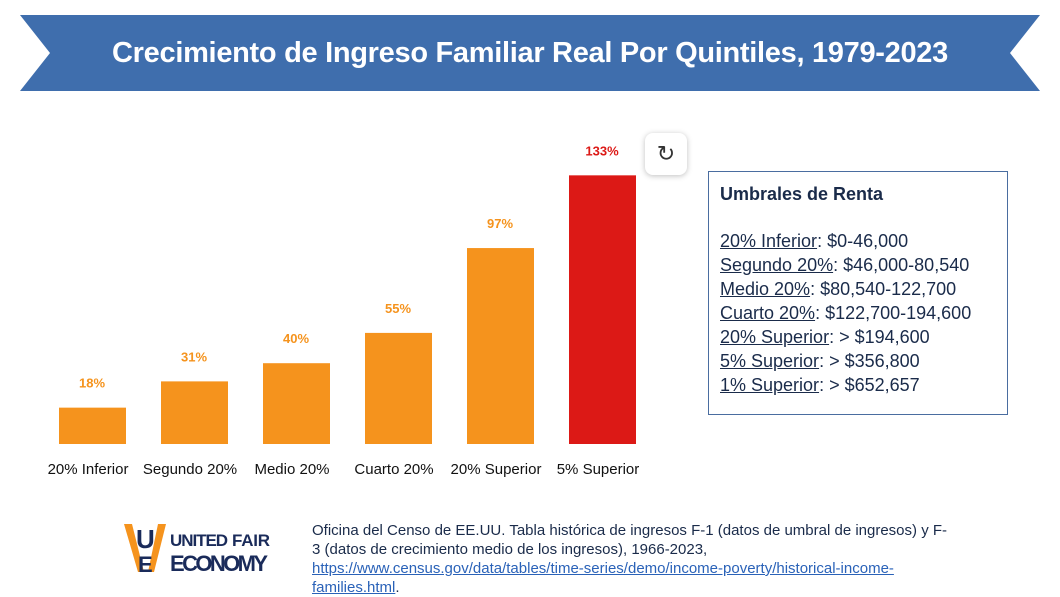  I want to click on category-label: Segundo 20%, so click(190, 469).